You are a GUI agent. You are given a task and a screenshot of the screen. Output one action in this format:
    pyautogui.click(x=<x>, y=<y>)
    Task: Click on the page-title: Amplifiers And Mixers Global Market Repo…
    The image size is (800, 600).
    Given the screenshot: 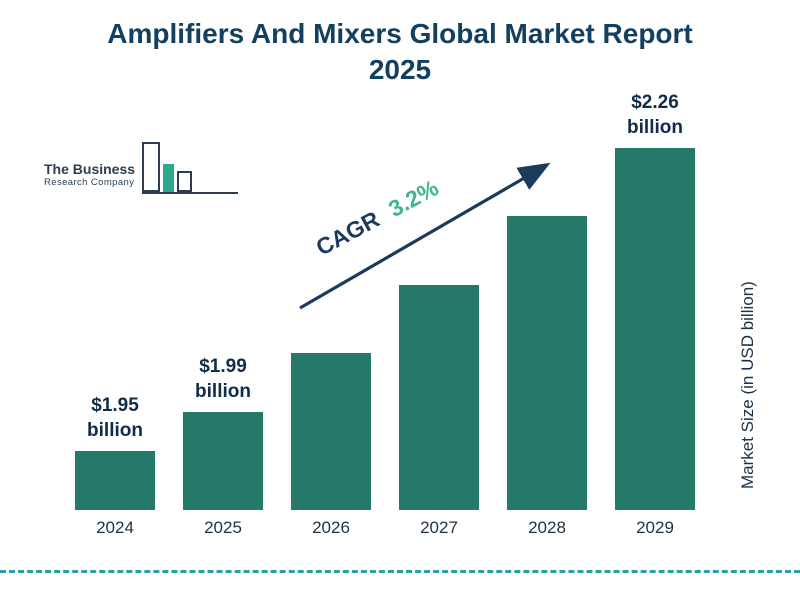 What is the action you would take?
    pyautogui.click(x=400, y=52)
    